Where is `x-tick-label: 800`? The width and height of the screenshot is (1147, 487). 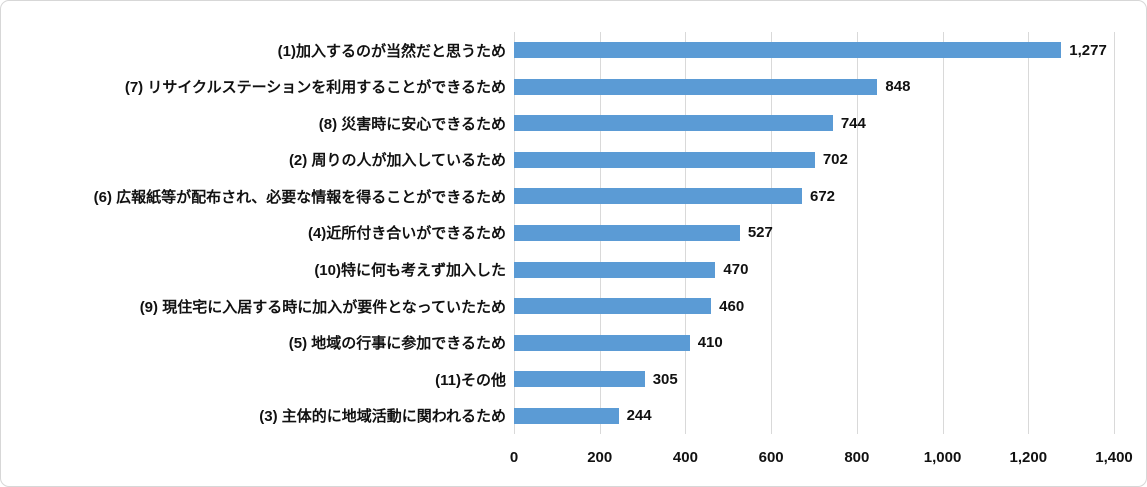
x-tick-label: 800 is located at coordinates (857, 457).